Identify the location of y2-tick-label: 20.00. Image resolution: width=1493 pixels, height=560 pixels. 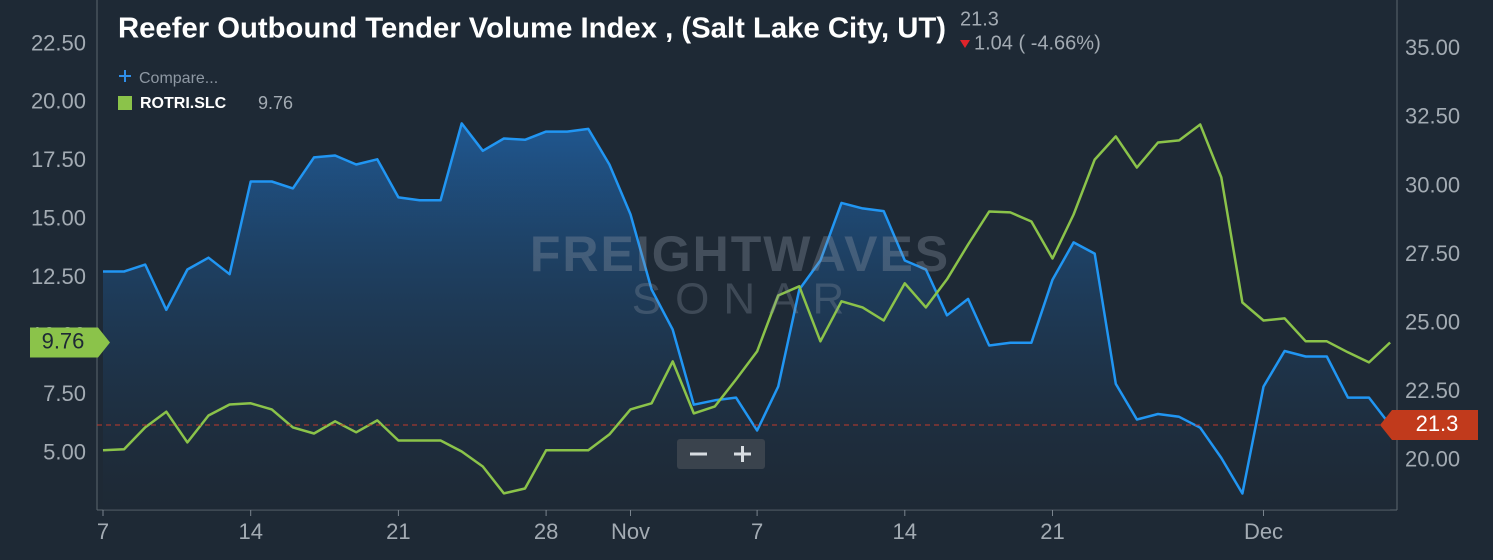
(1432, 458).